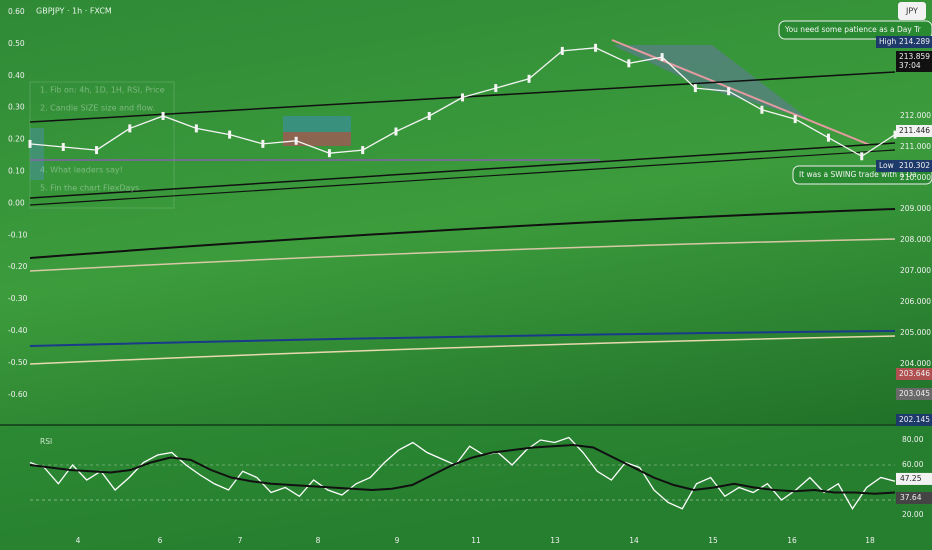 This screenshot has height=550, width=932. I want to click on right-axis-label: 210.000, so click(915, 177).